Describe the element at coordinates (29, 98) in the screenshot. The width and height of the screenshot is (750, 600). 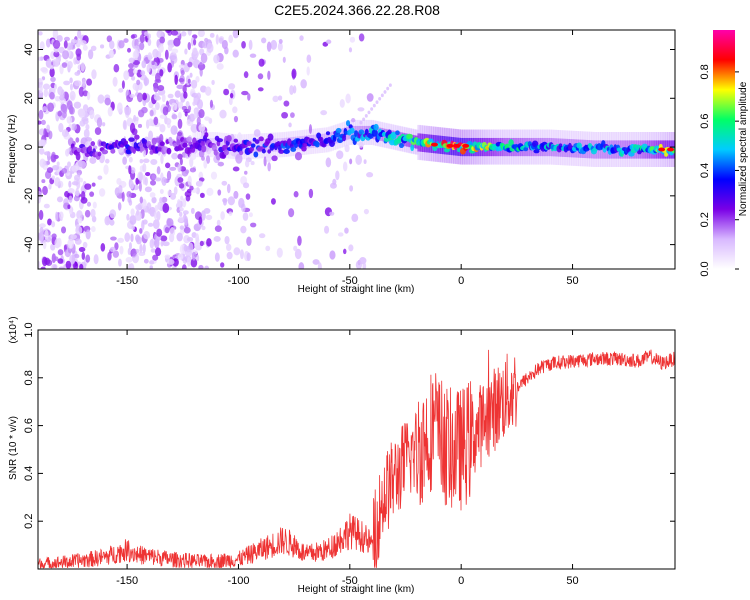
I see `y-tick-label: 20` at that location.